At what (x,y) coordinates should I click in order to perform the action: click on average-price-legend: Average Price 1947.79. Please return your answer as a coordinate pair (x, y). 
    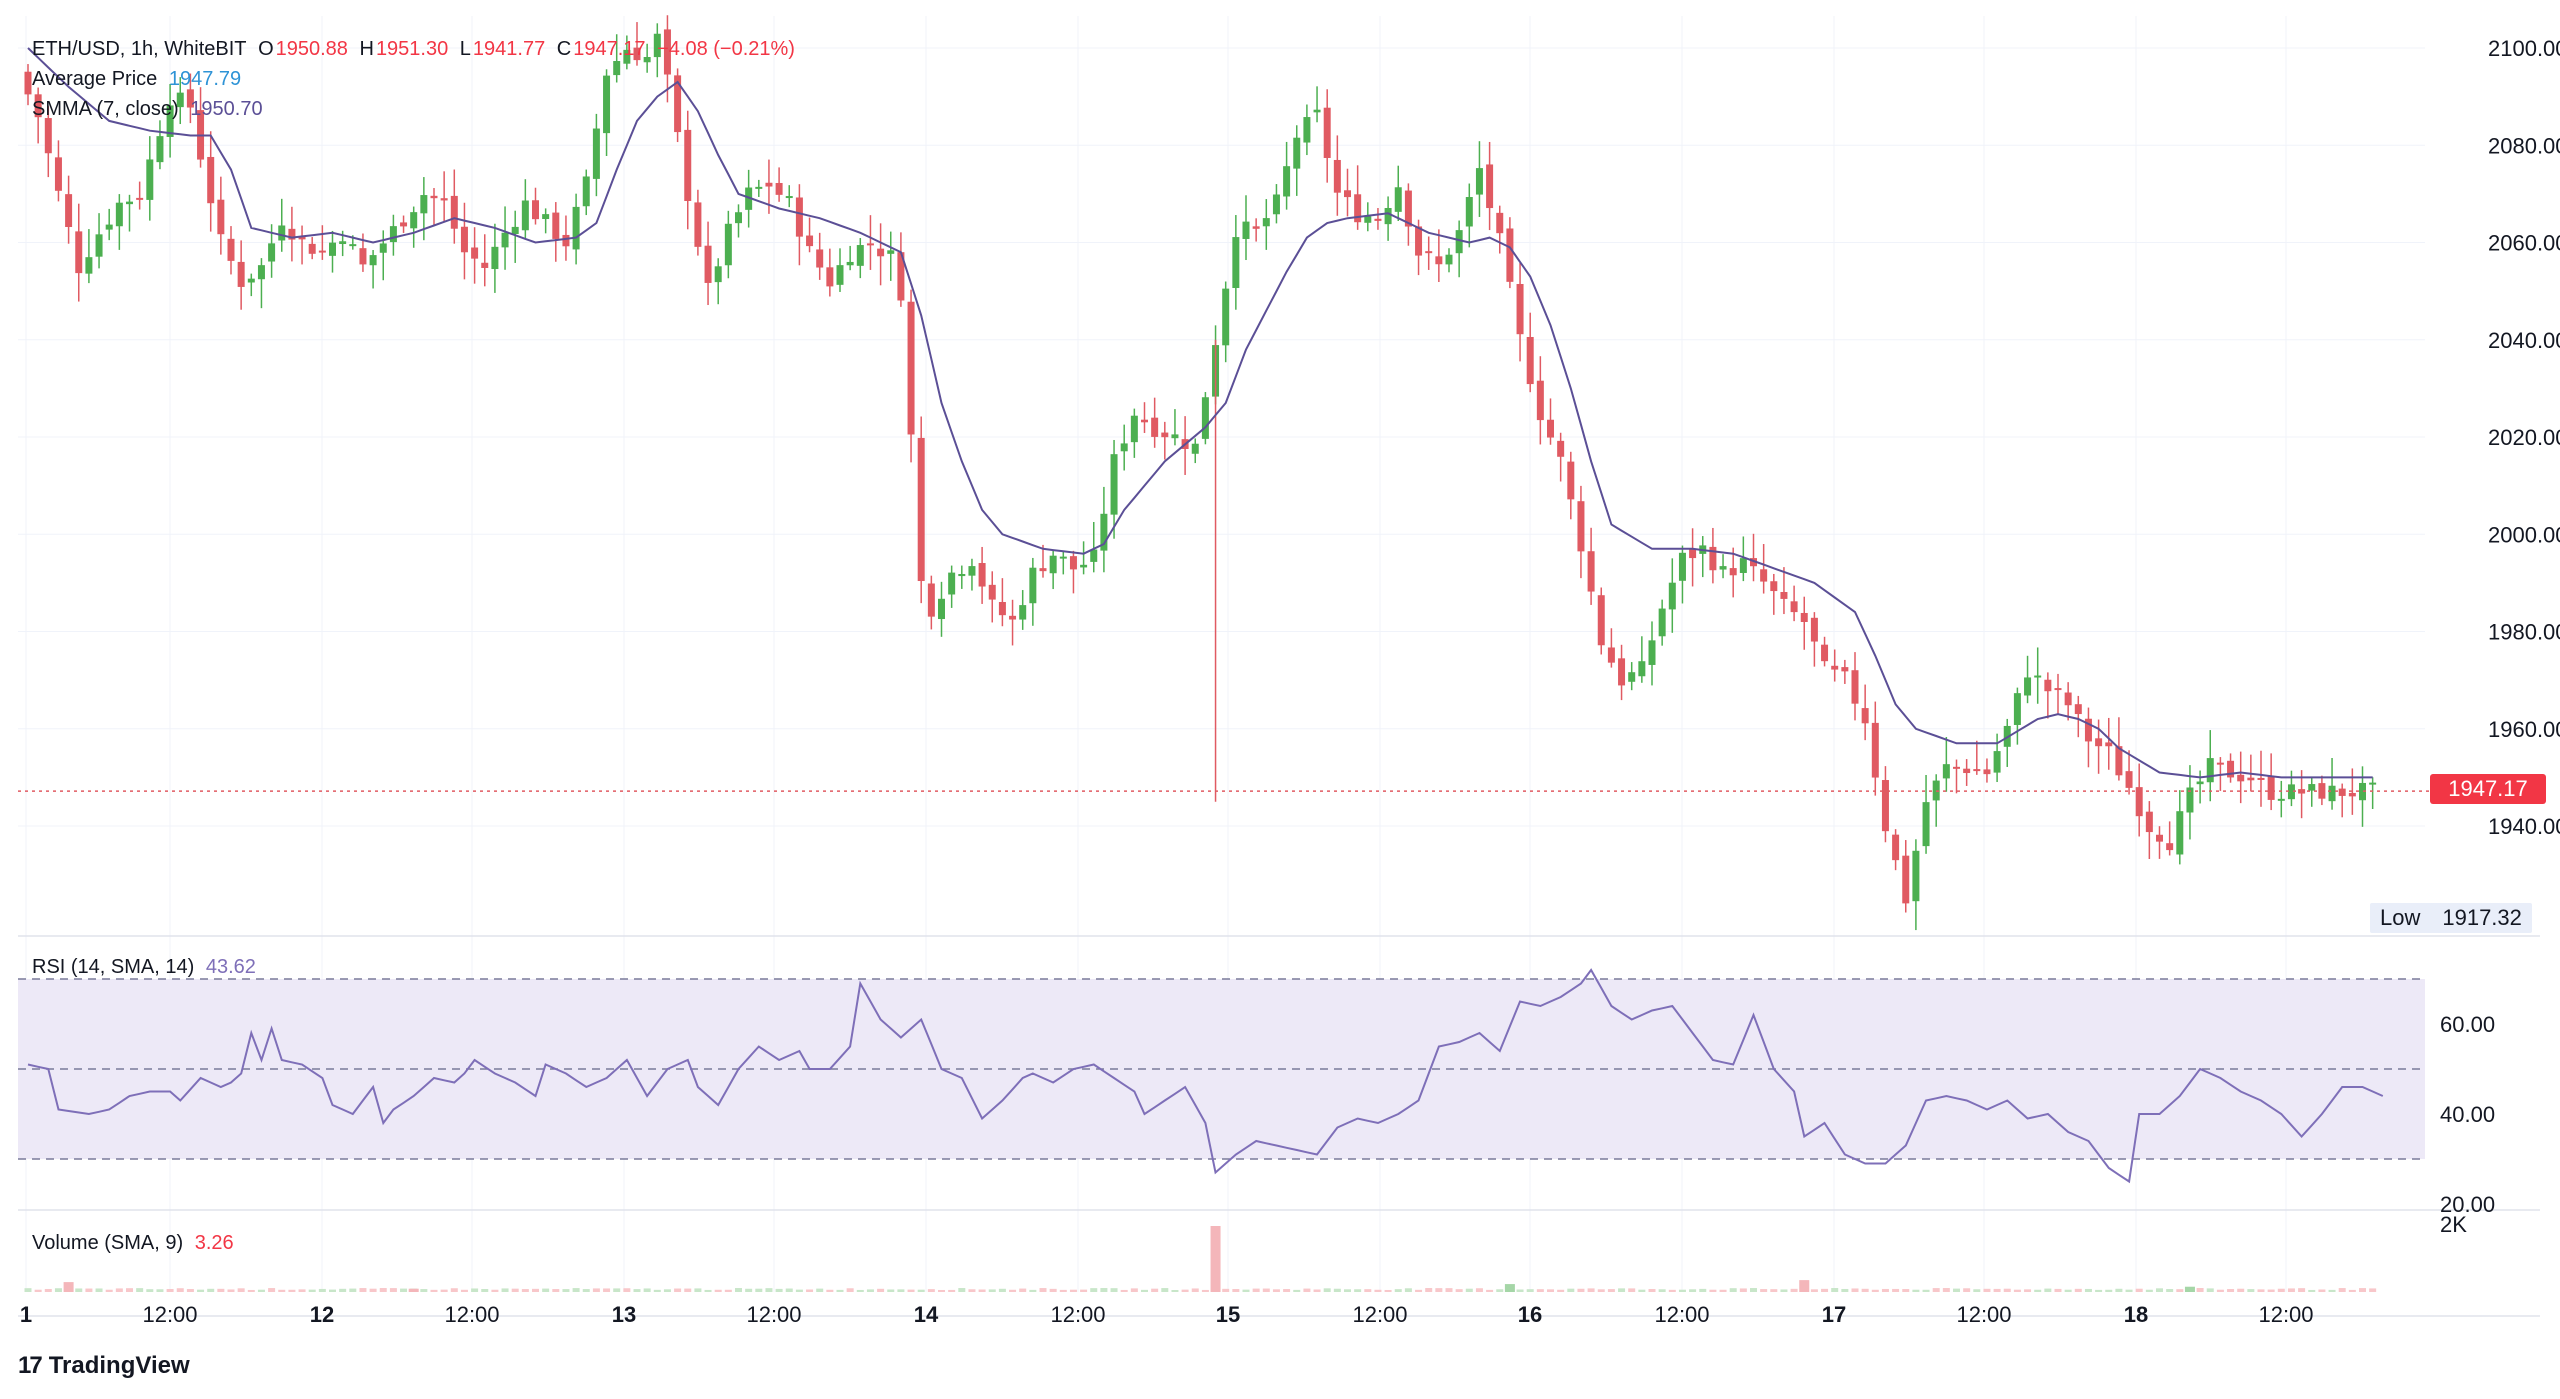
    Looking at the image, I should click on (139, 79).